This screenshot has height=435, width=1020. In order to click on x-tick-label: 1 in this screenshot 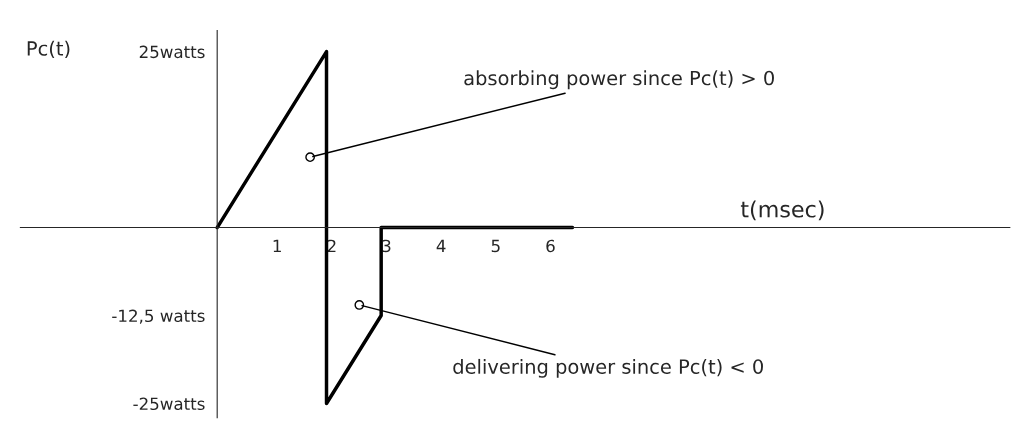, I will do `click(277, 246)`.